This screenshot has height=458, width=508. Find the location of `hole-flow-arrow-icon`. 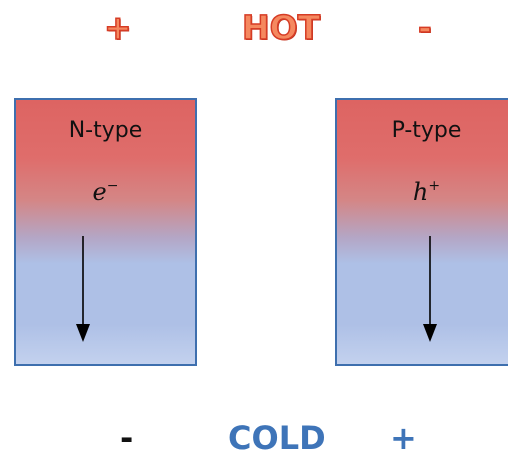

hole-flow-arrow-icon is located at coordinates (430, 289).